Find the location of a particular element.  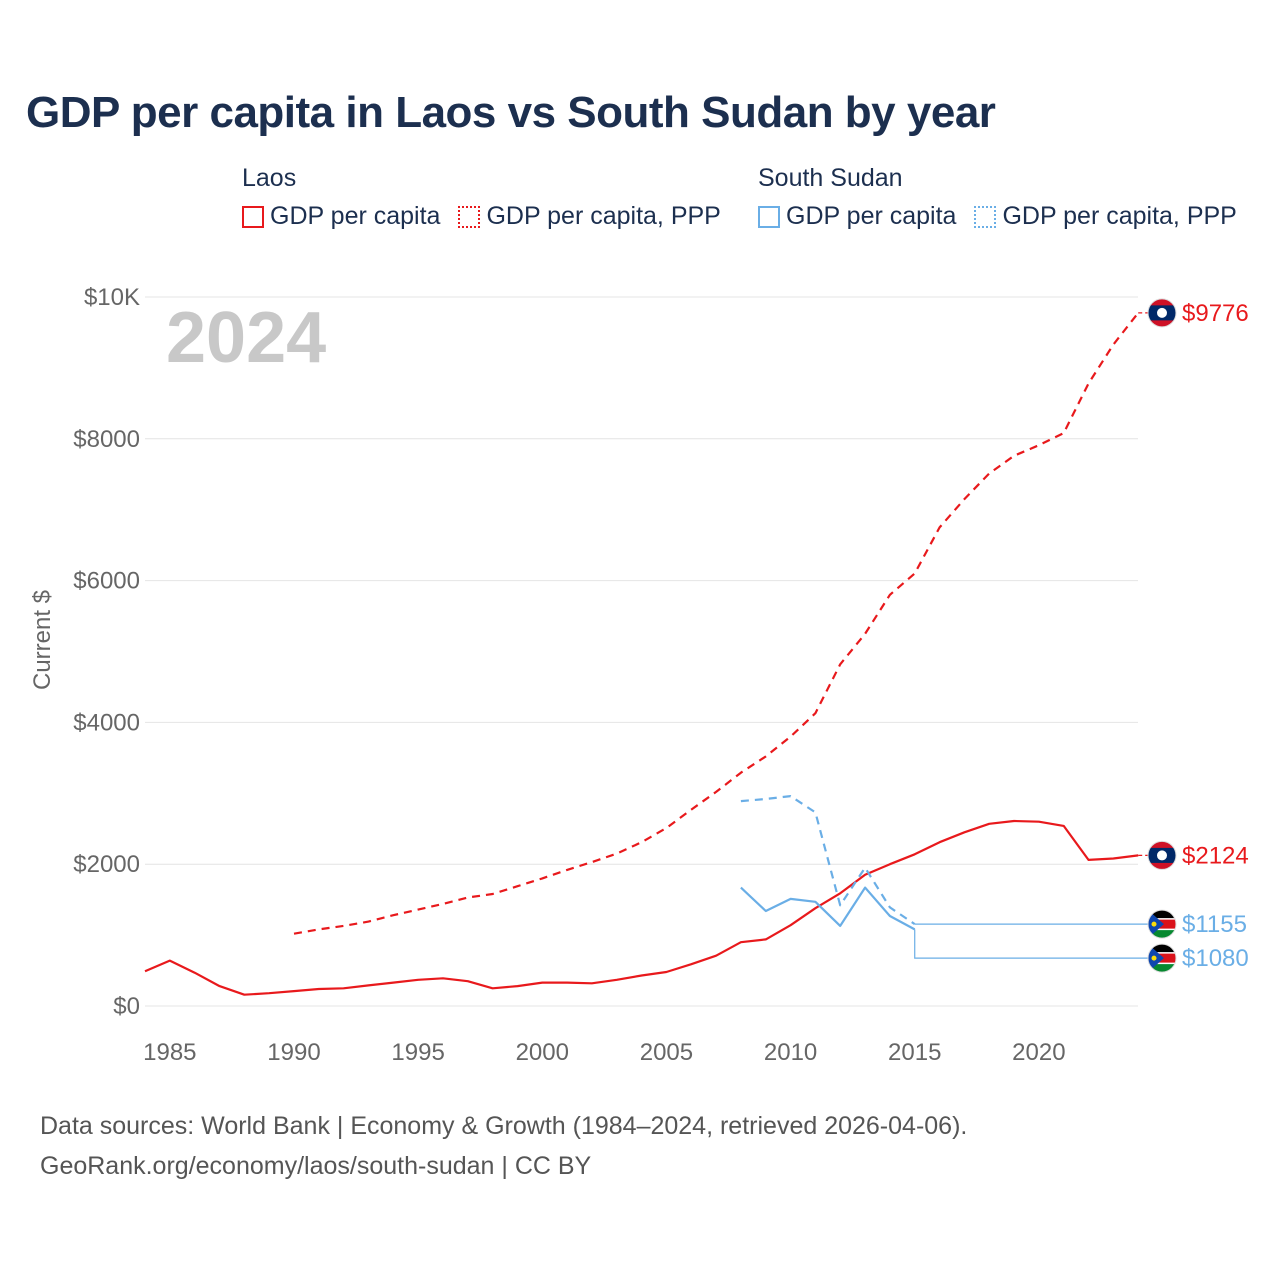

x-tick-label: 2010 is located at coordinates (790, 1052).